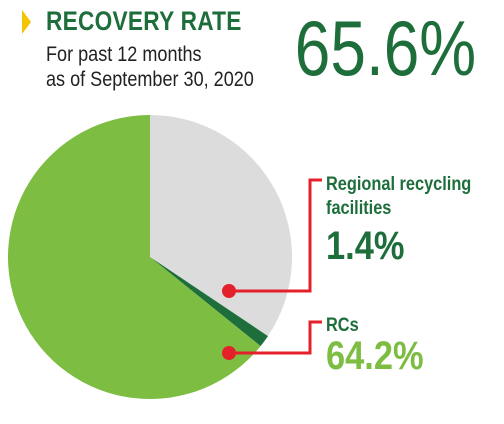  Describe the element at coordinates (342, 325) in the screenshot. I see `rcs-label-name: RCs` at that location.